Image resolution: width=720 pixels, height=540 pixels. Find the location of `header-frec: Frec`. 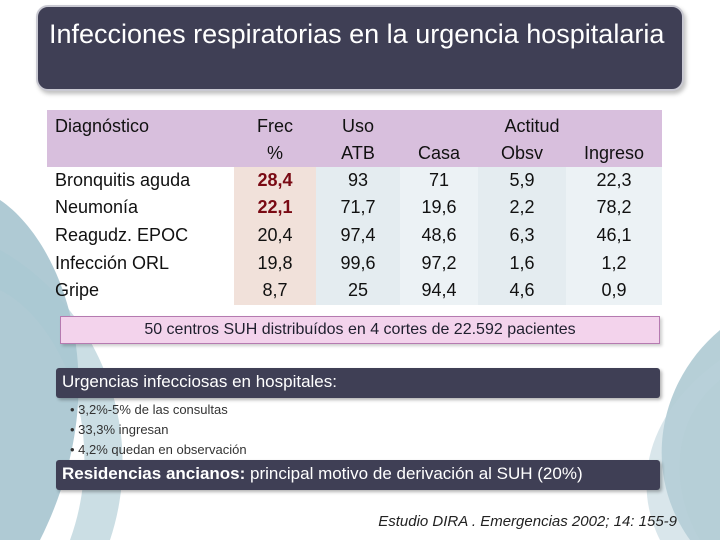

header-frec: Frec is located at coordinates (275, 126).